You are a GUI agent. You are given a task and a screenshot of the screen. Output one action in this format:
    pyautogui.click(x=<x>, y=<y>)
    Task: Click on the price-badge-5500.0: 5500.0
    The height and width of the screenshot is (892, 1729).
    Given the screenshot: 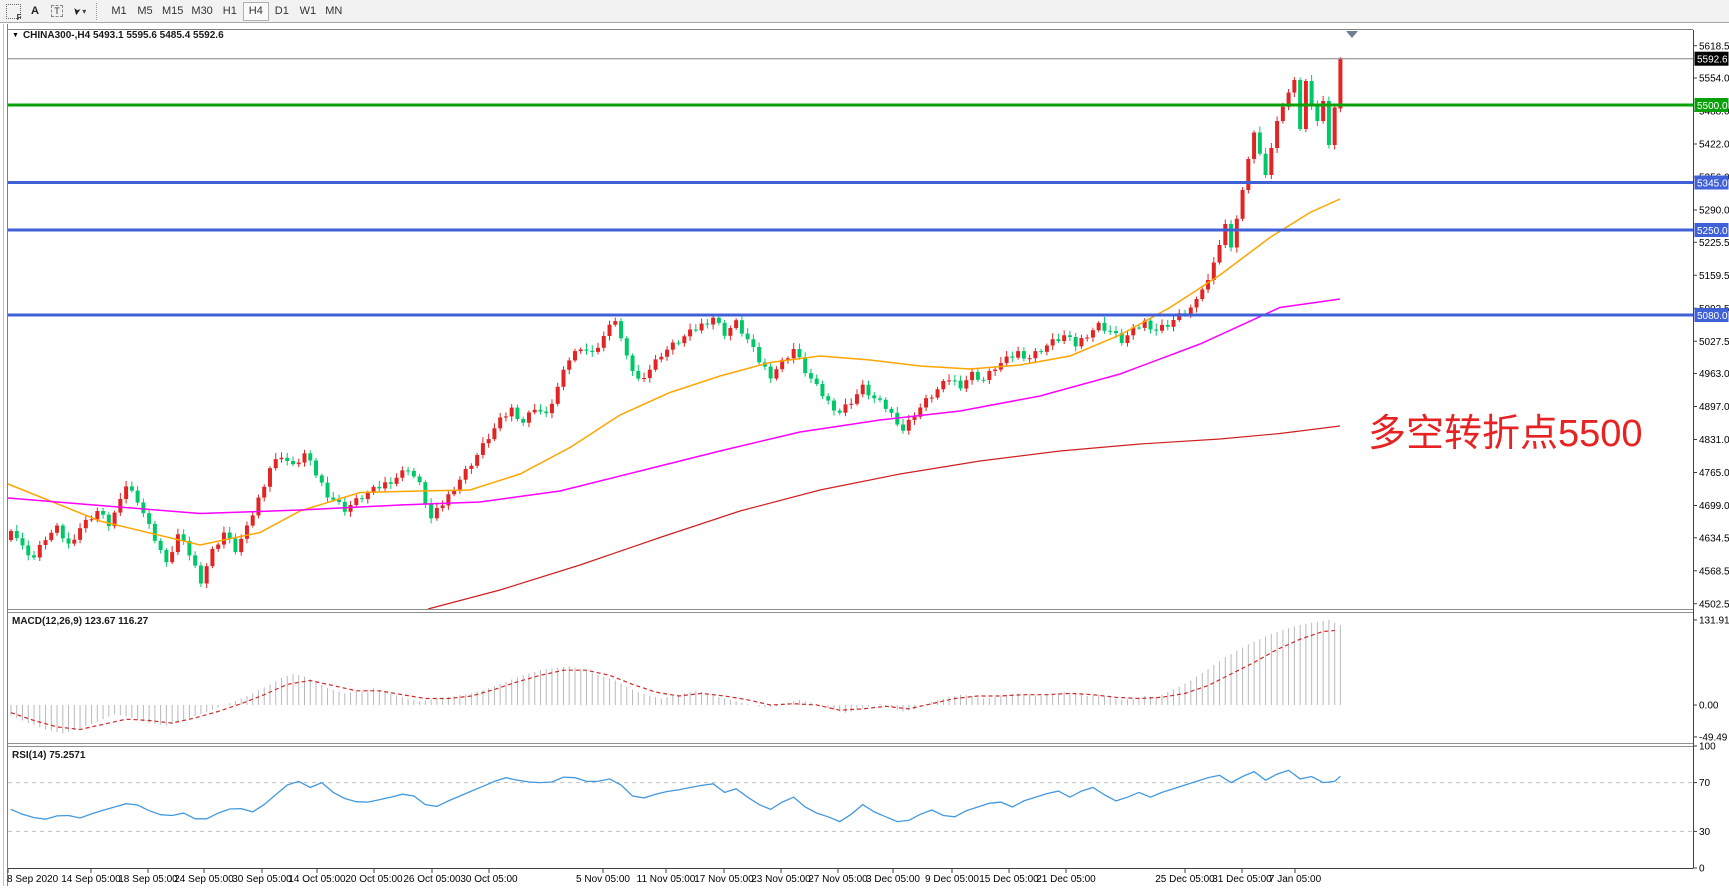 What is the action you would take?
    pyautogui.click(x=1711, y=105)
    